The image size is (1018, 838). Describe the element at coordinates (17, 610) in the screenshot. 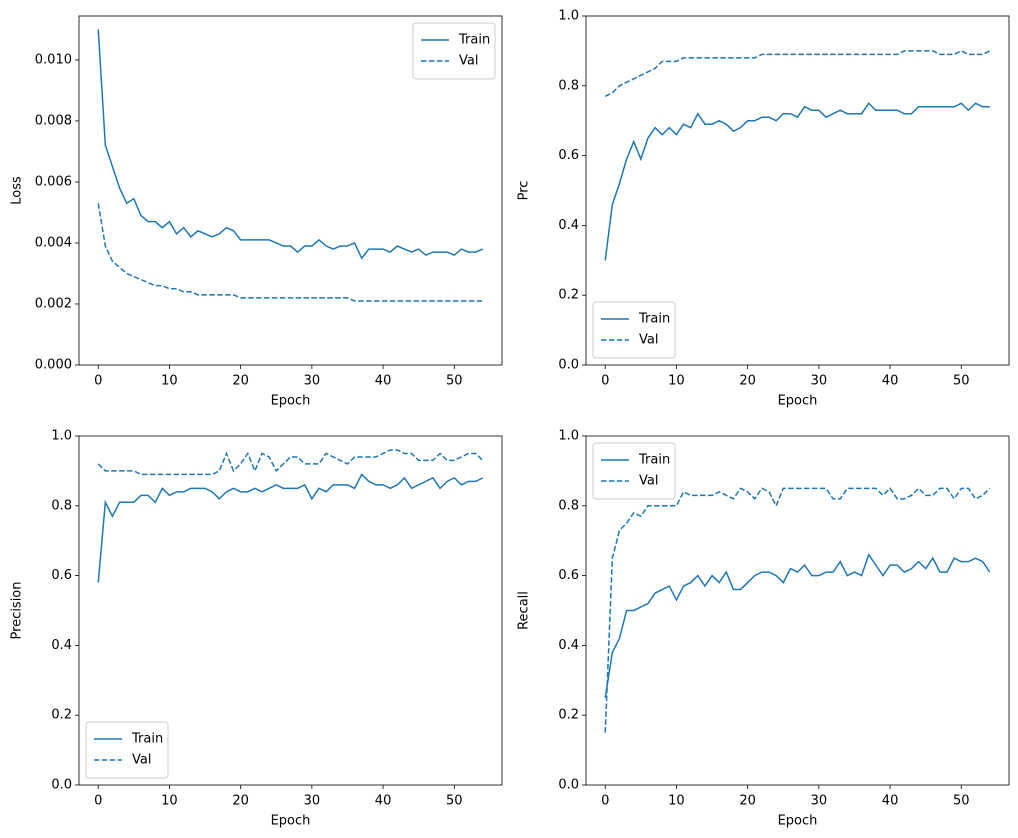

I see `y-axis-label: Precision` at that location.